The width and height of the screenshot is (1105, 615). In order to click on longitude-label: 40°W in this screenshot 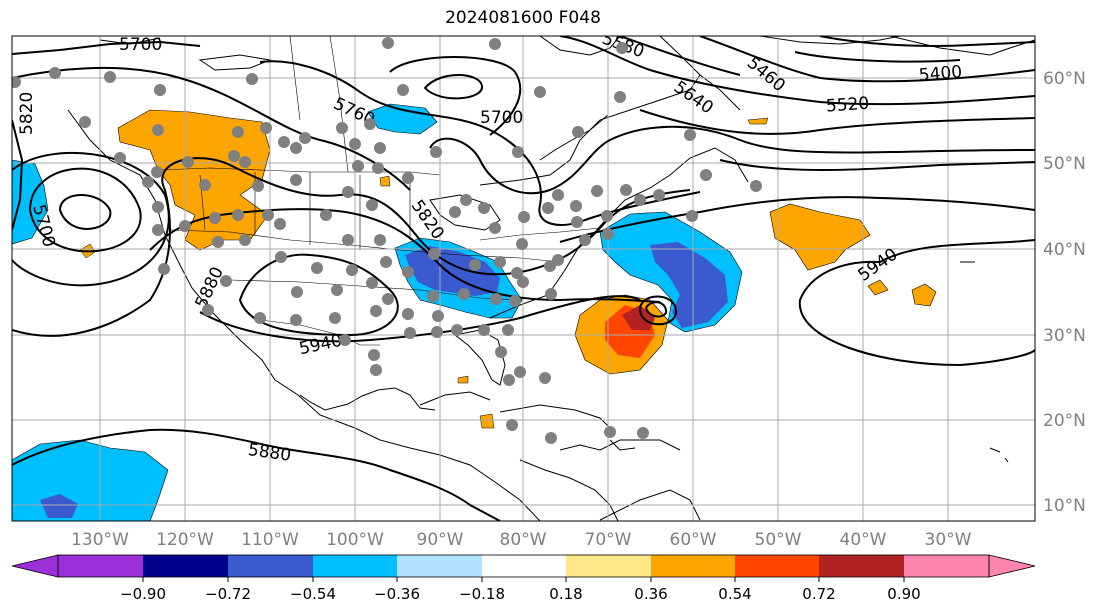, I will do `click(863, 540)`.